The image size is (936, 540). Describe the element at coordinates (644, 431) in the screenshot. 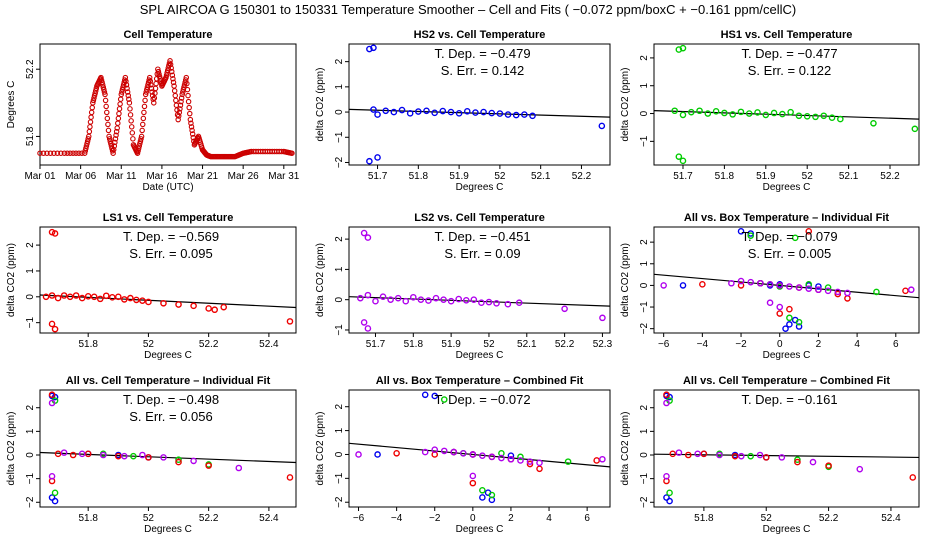

I see `y-tick-label: 1` at that location.